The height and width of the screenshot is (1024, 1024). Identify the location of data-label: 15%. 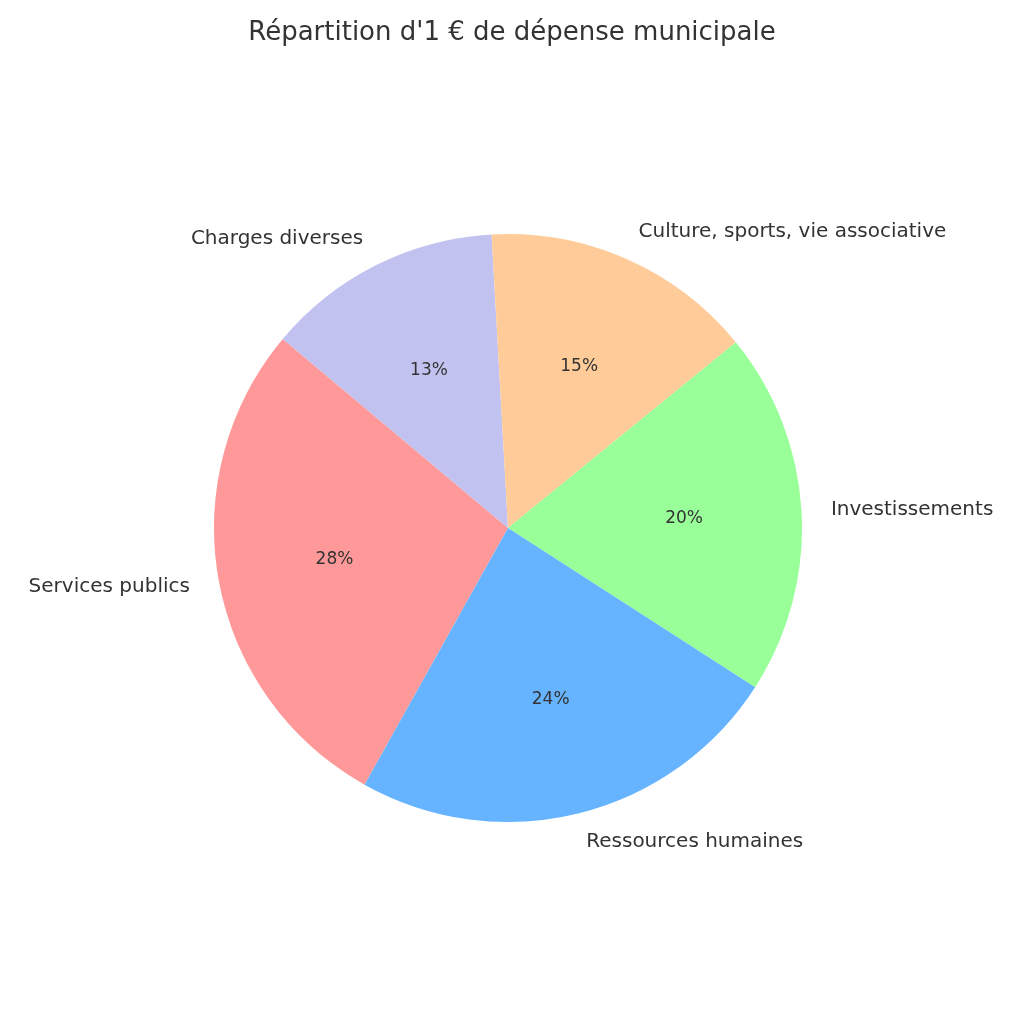
(579, 365).